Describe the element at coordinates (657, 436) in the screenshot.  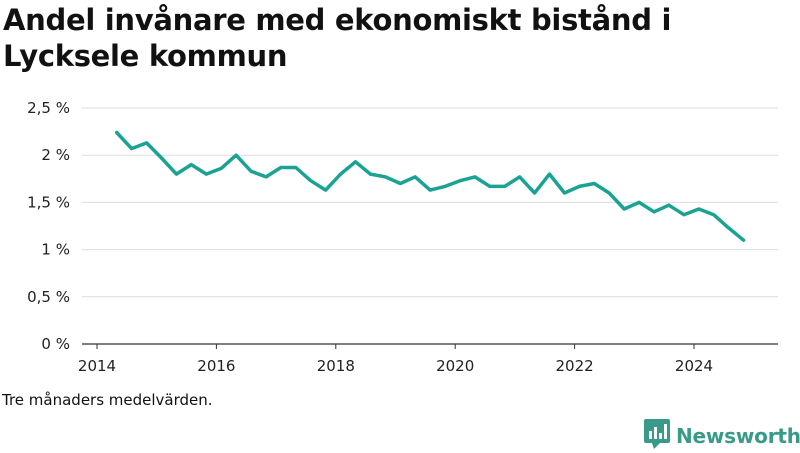
I see `newsworthy-logo-icon` at that location.